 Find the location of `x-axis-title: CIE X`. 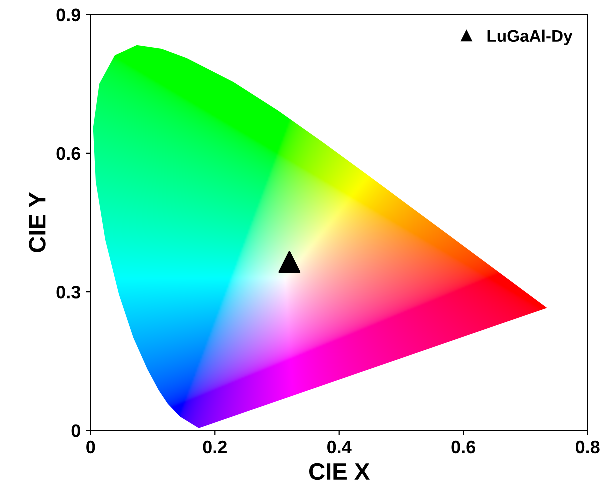

x-axis-title: CIE X is located at coordinates (339, 471).